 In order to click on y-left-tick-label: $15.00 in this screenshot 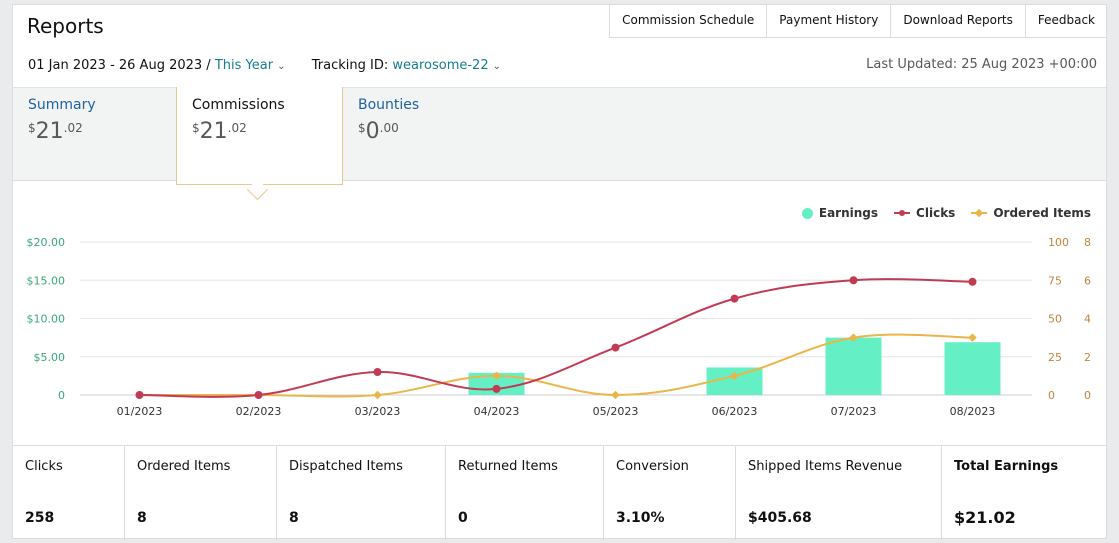, I will do `click(46, 280)`.